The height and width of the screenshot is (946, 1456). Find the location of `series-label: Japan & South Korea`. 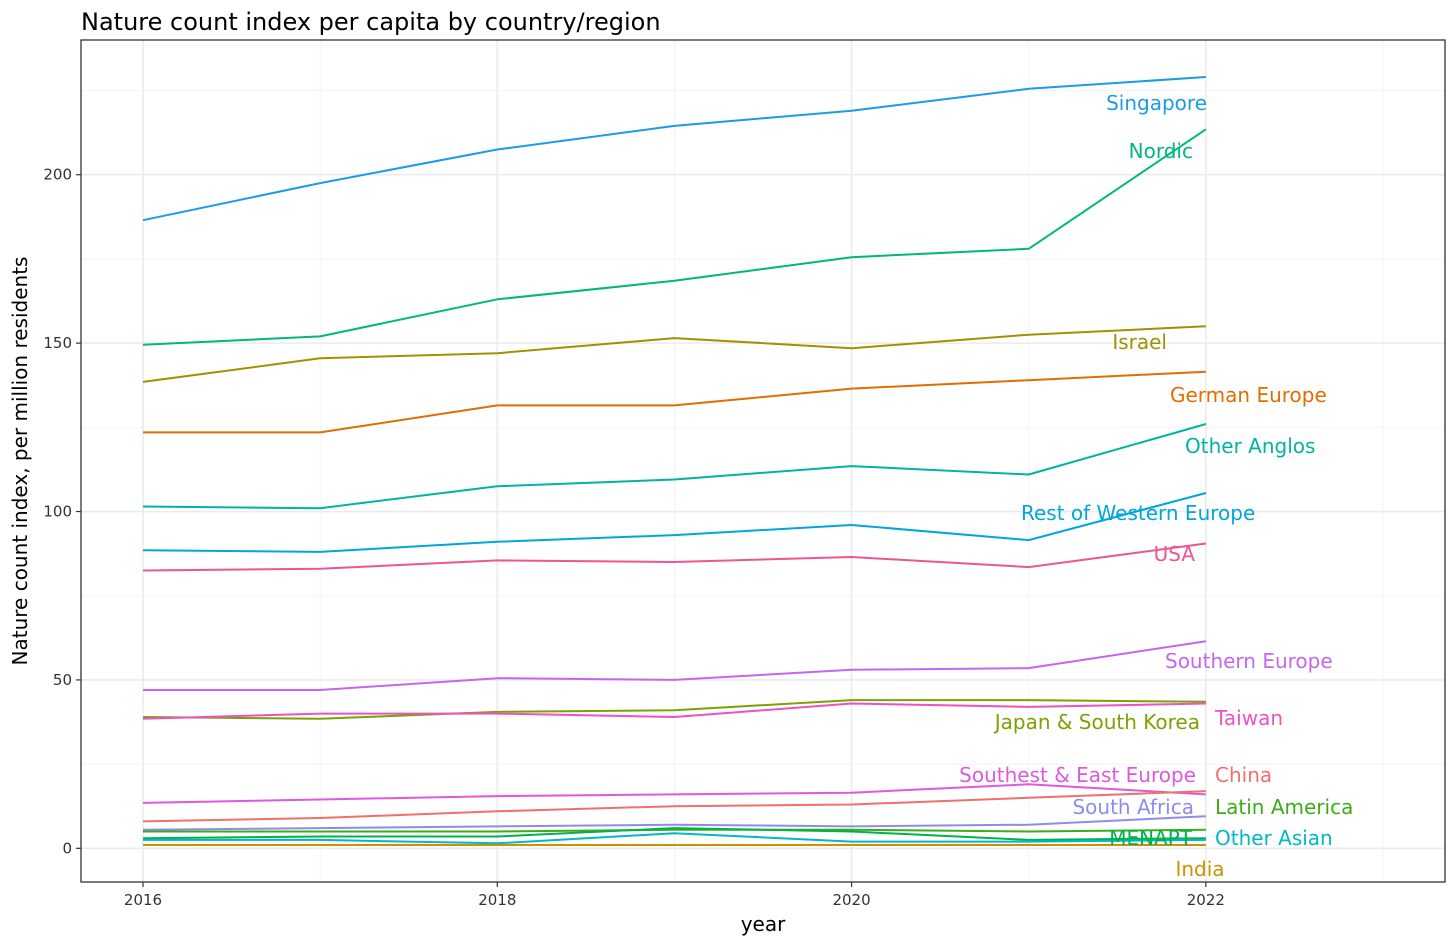

series-label: Japan & South Korea is located at coordinates (1096, 722).